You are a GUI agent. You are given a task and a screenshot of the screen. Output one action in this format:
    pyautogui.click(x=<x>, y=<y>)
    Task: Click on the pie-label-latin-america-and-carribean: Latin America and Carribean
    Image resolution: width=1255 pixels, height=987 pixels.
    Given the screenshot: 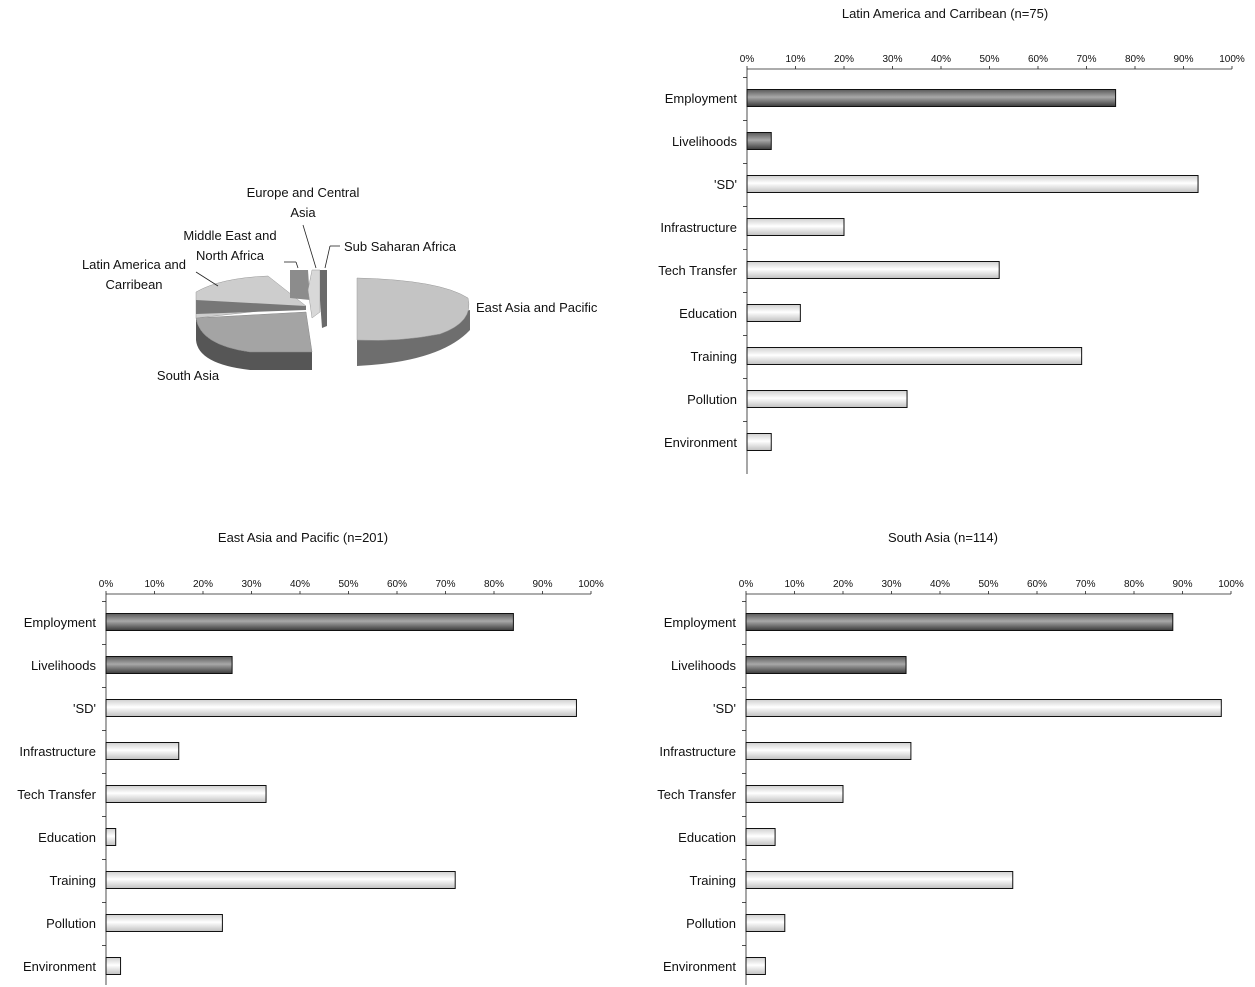 What is the action you would take?
    pyautogui.click(x=134, y=274)
    